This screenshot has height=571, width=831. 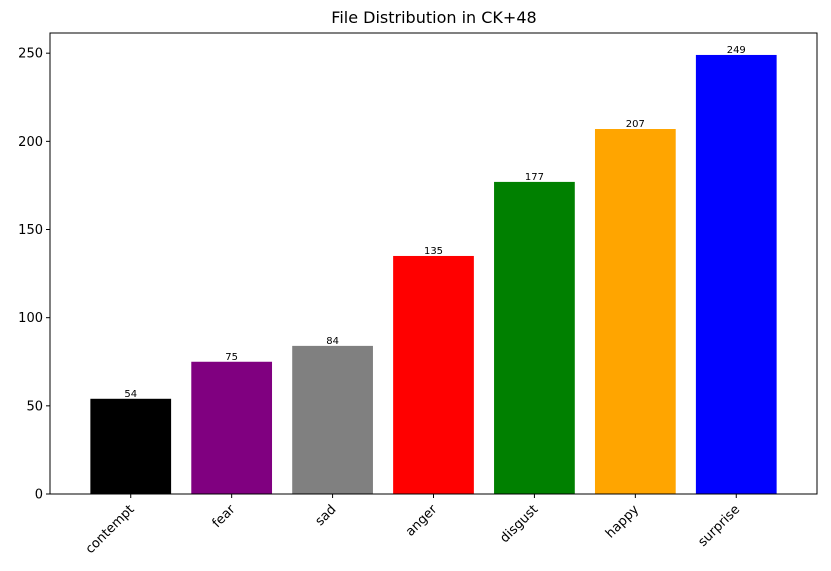 I want to click on x-tick-label-anger: anger, so click(x=422, y=521).